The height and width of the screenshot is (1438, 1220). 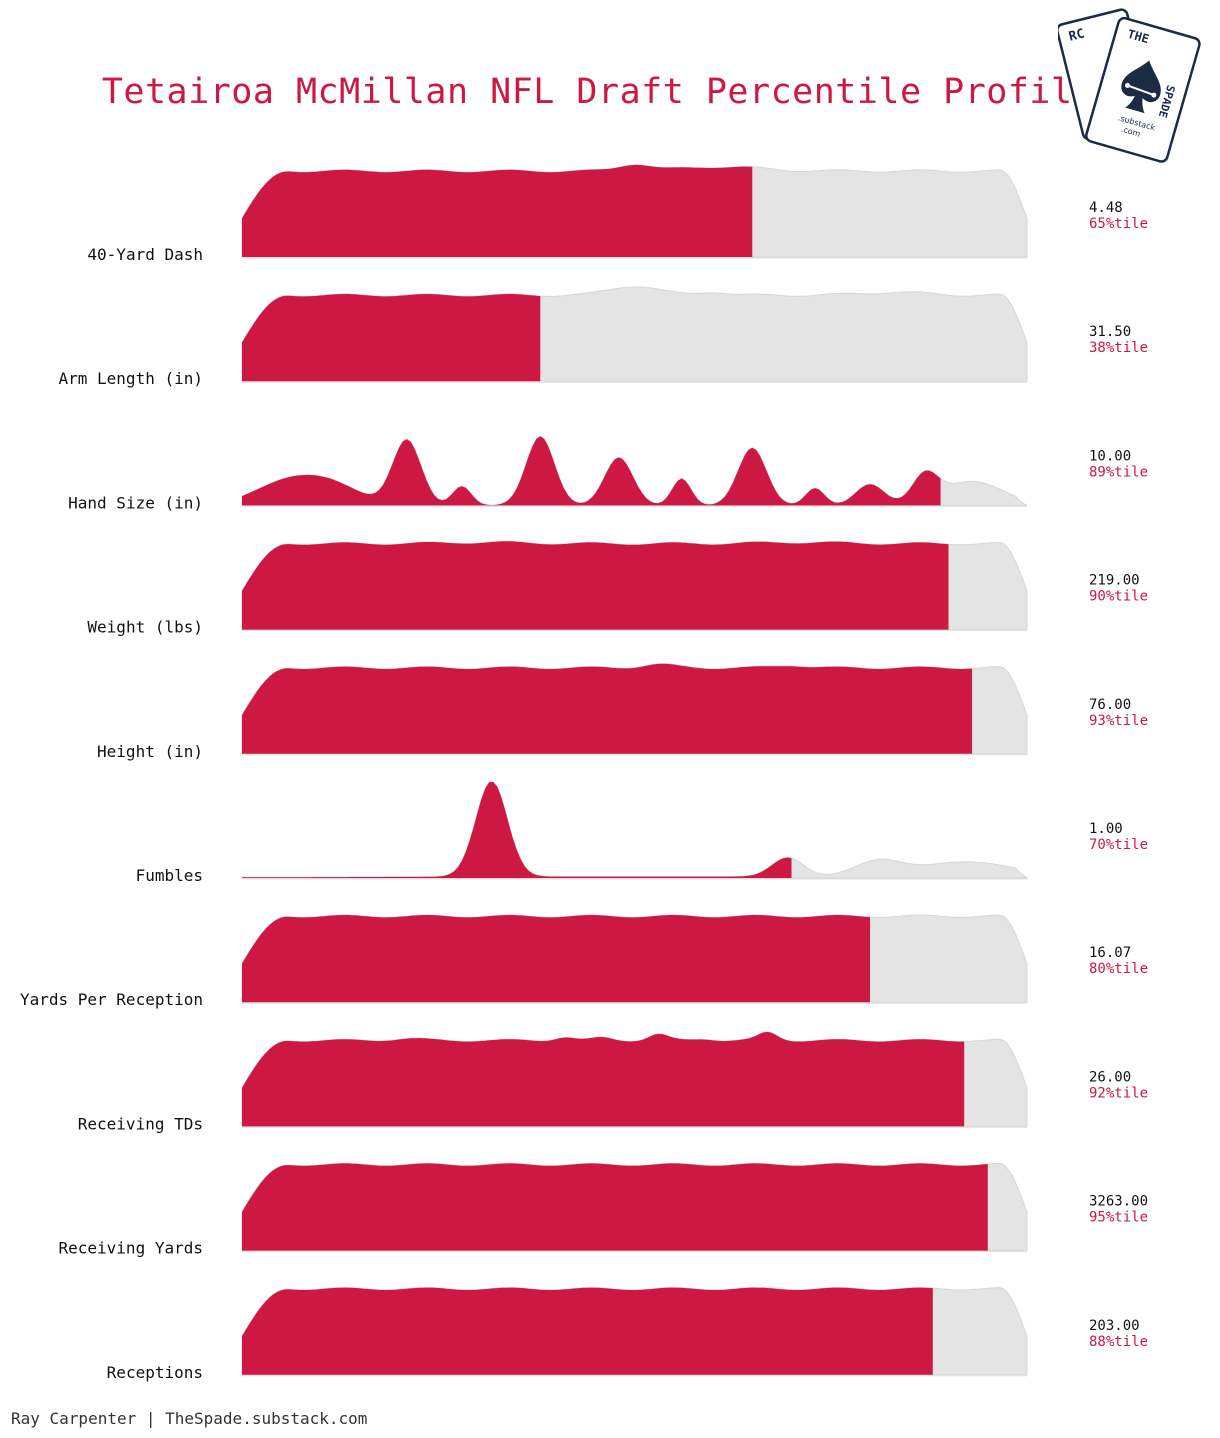 I want to click on metric-label: Yards Per Reception, so click(x=111, y=999).